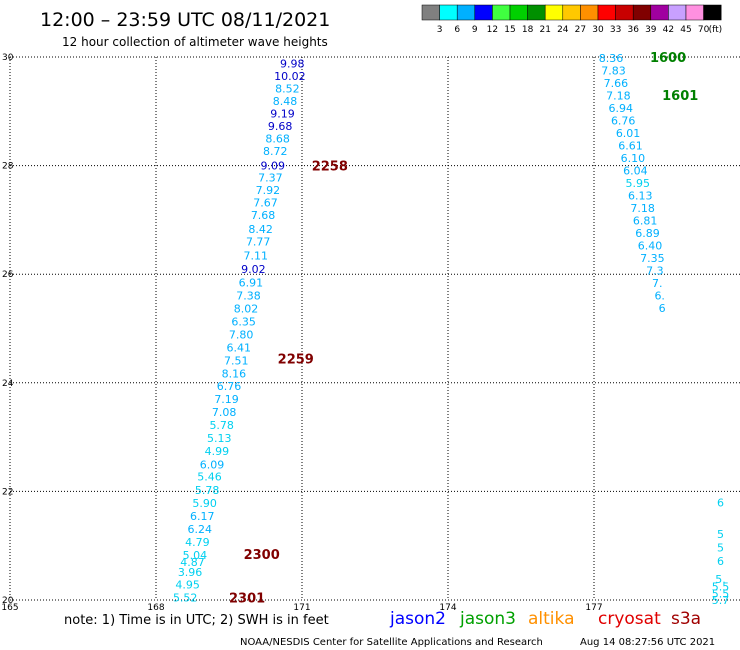 The width and height of the screenshot is (740, 650). What do you see at coordinates (275, 151) in the screenshot?
I see `wave-height-label: 8.72` at bounding box center [275, 151].